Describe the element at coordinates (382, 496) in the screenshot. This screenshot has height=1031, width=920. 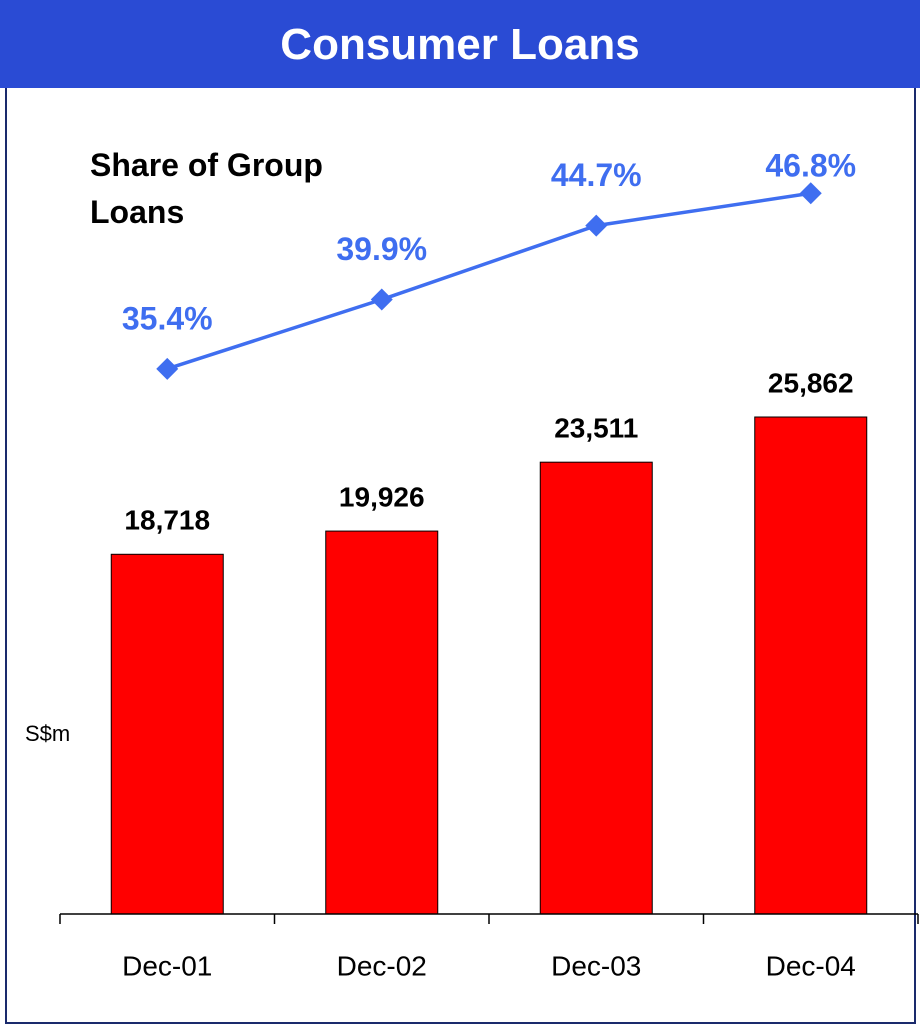
I see `bar-value-label: 19,926` at that location.